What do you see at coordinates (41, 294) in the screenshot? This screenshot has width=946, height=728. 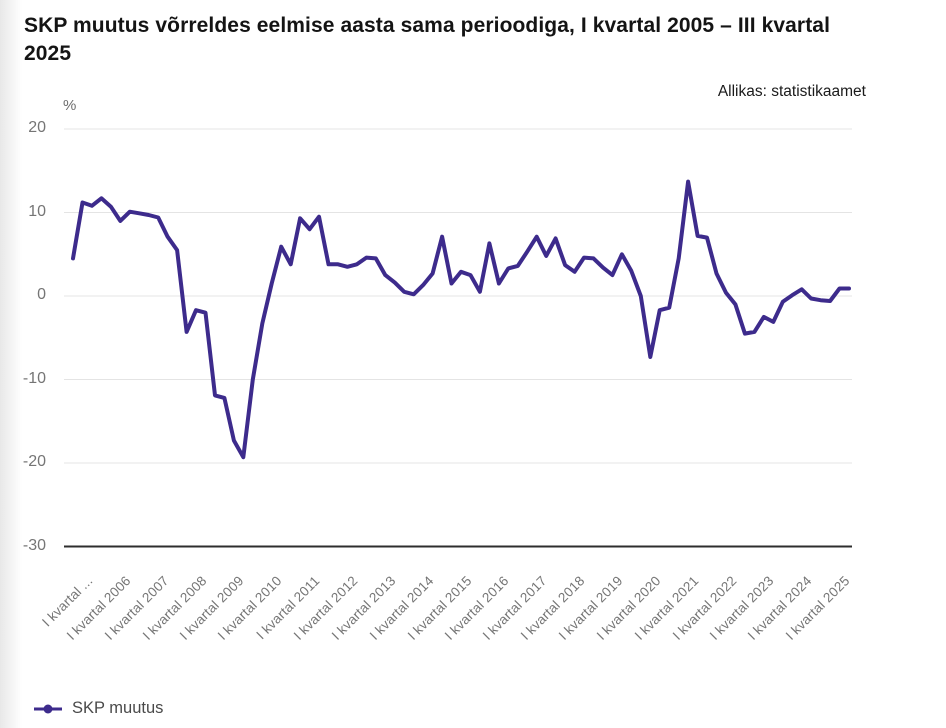 I see `y-tick-label: 0` at bounding box center [41, 294].